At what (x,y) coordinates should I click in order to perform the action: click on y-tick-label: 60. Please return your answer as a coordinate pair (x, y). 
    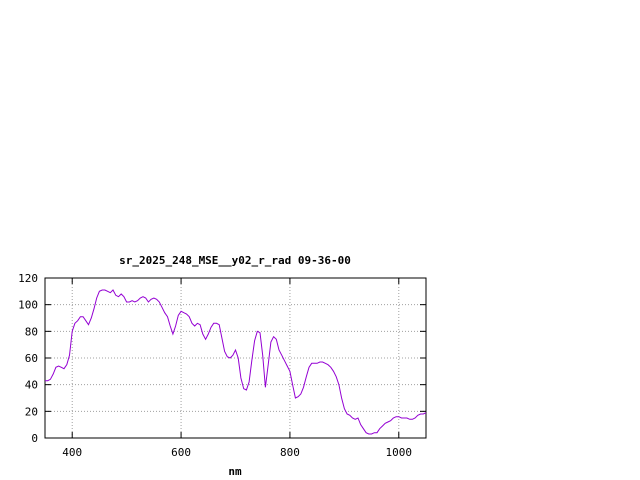
    Looking at the image, I should click on (31, 358).